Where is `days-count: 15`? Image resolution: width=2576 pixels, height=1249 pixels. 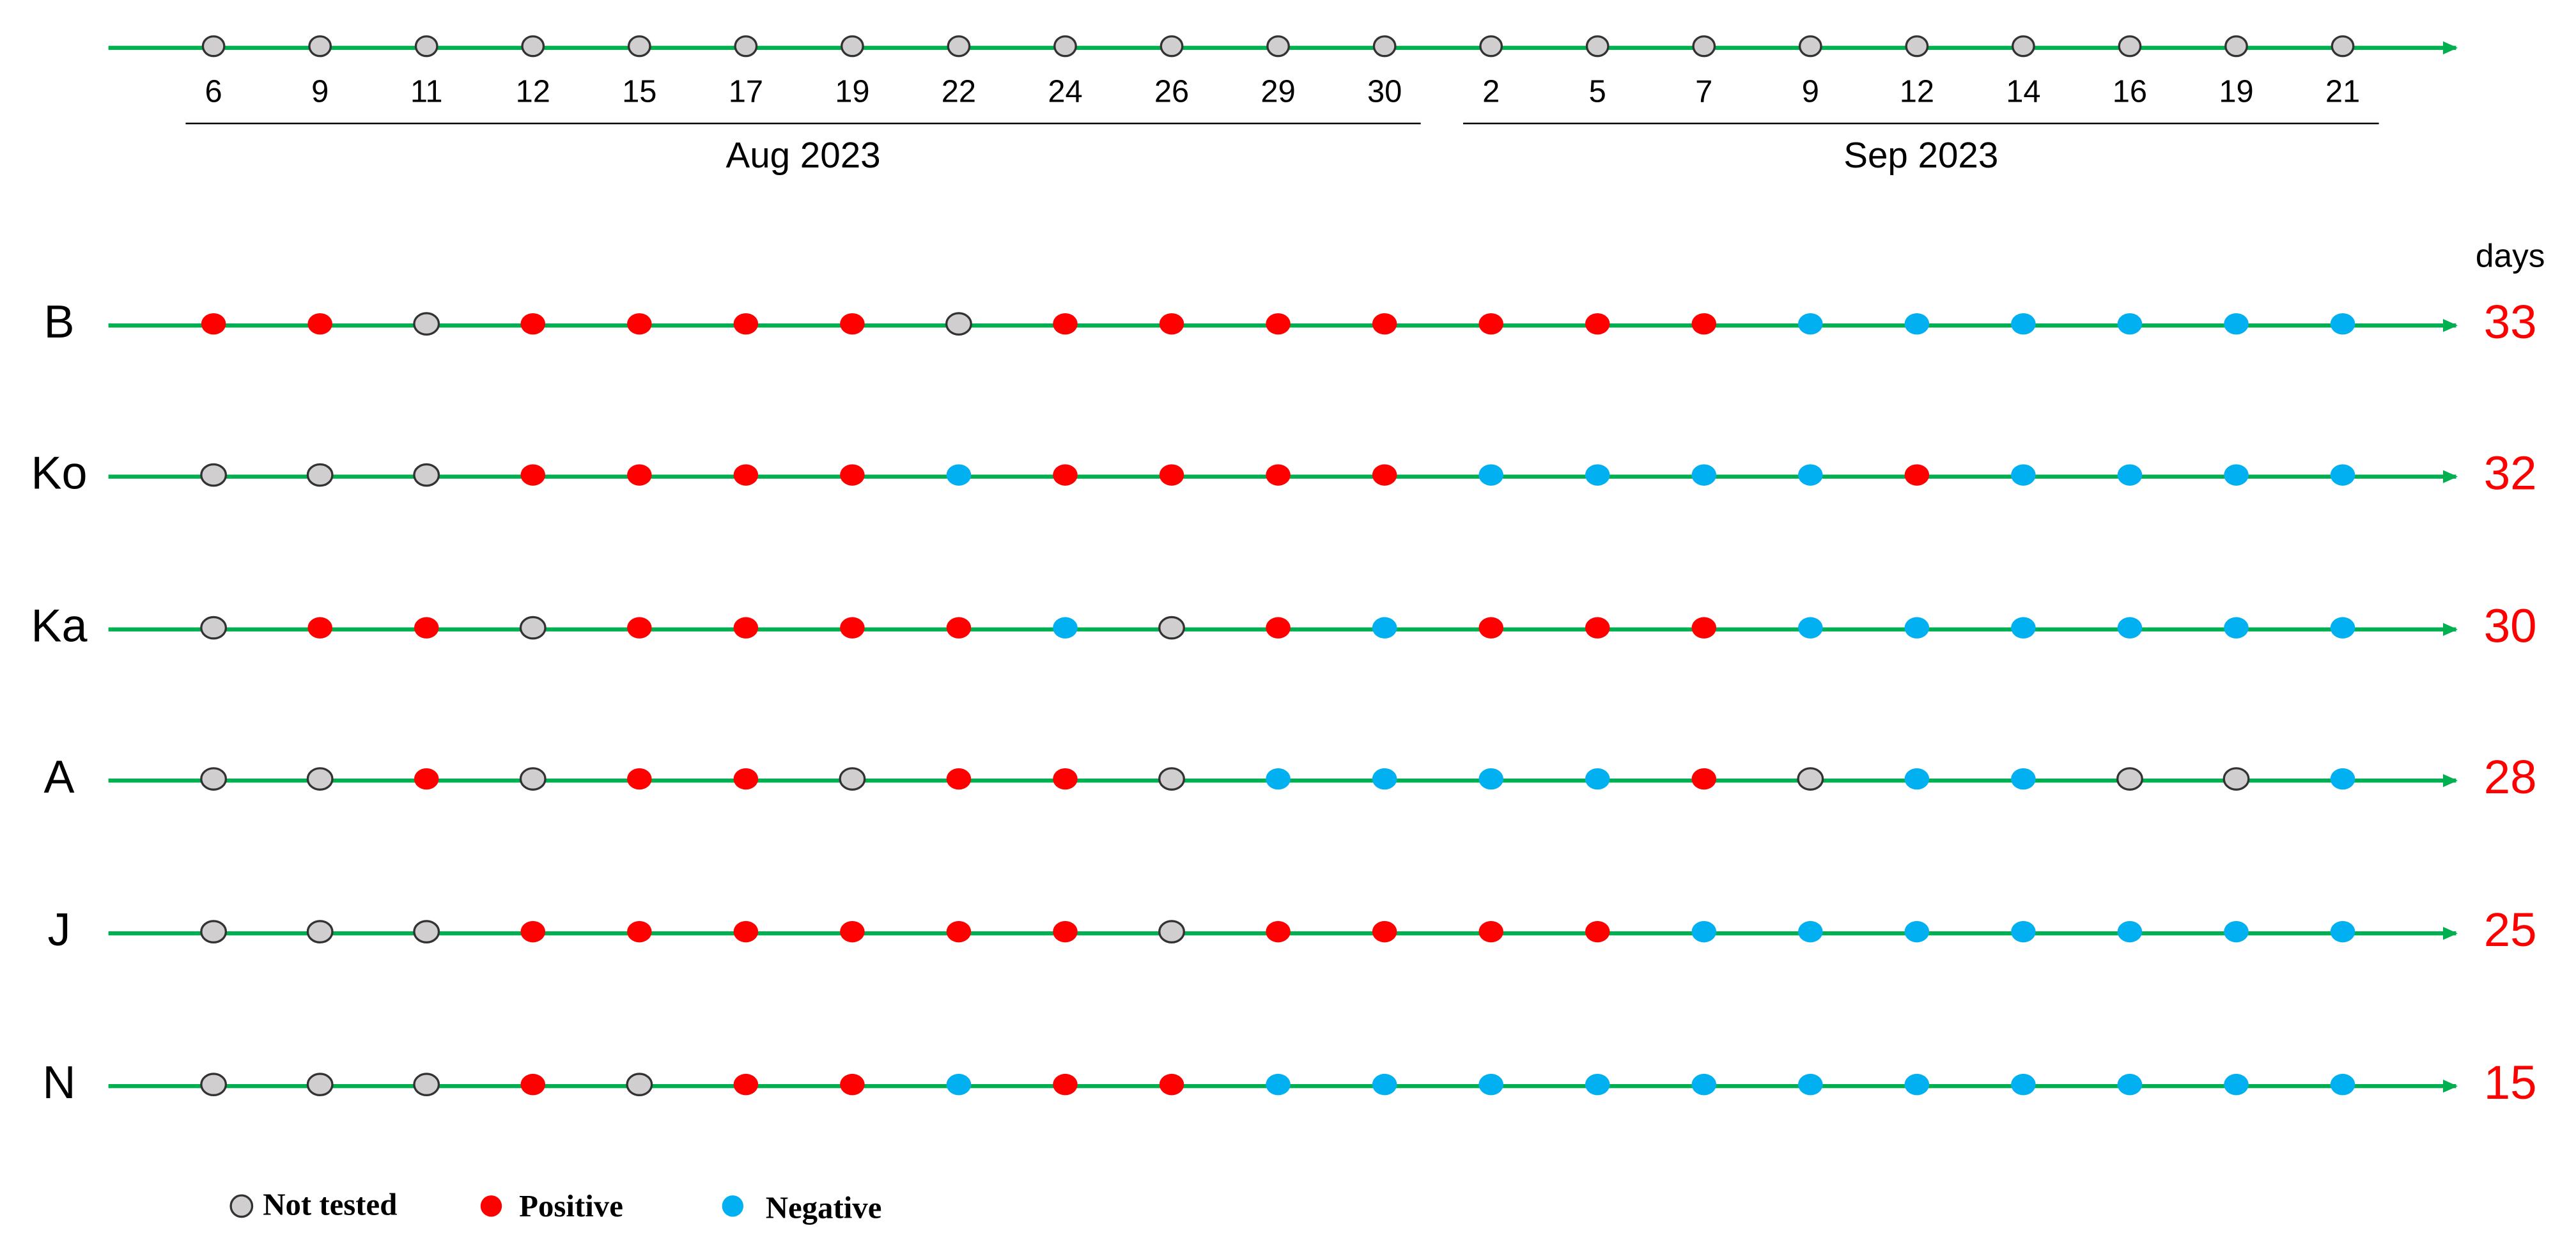 days-count: 15 is located at coordinates (2510, 1082).